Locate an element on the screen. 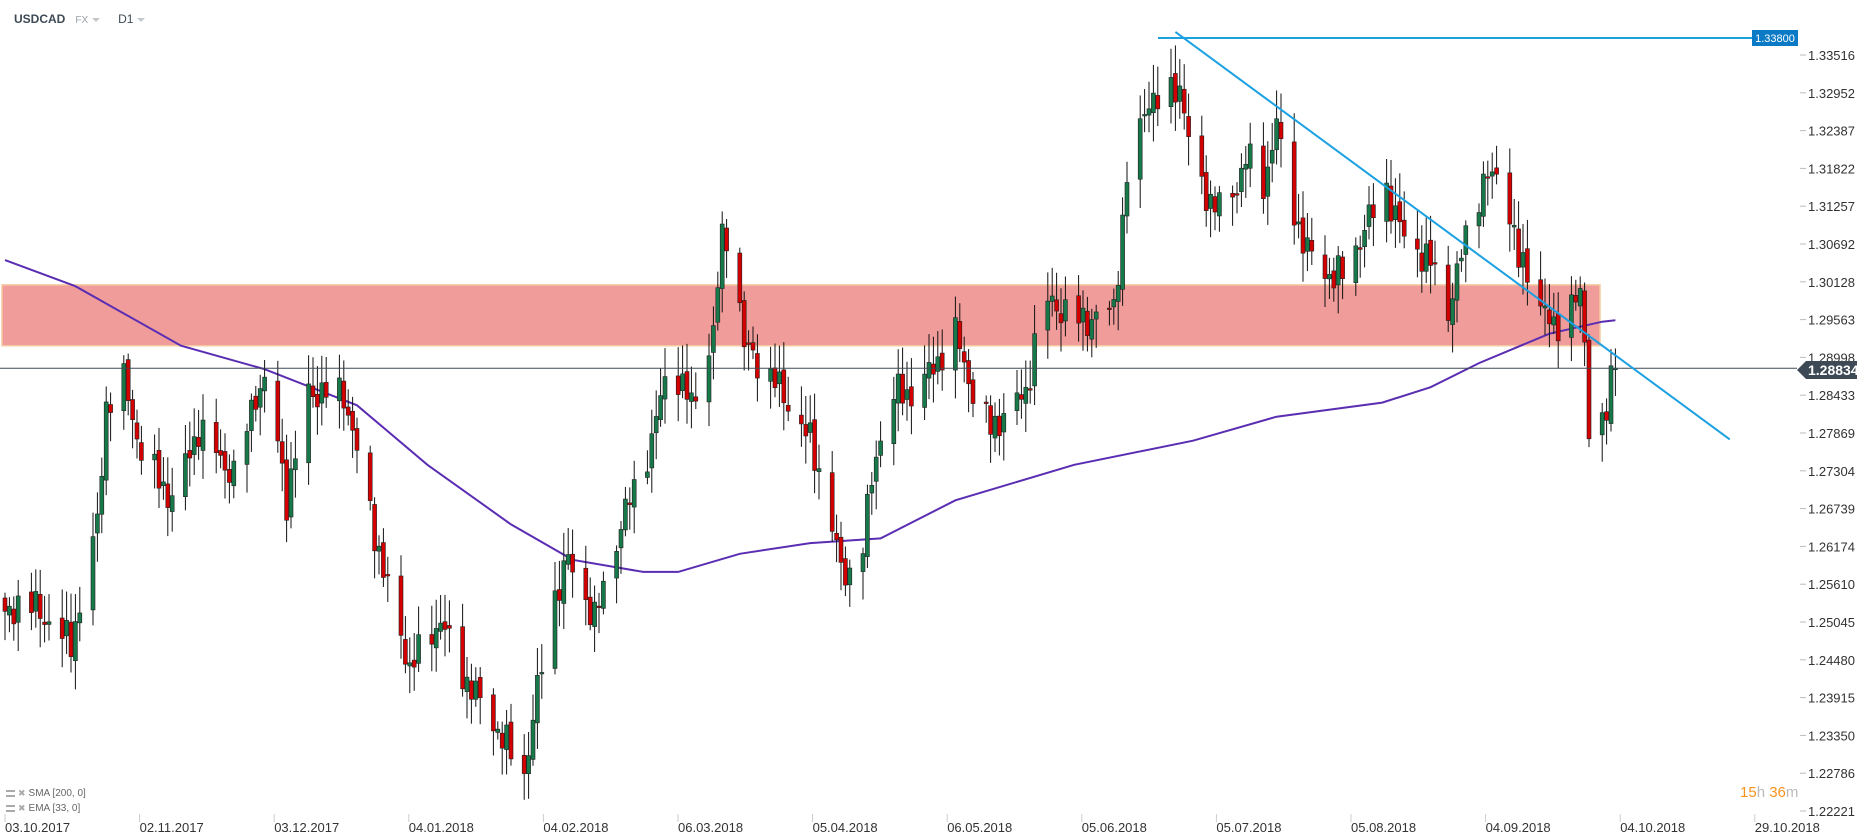  legend-item-ema: ✖ EMA [33, 0] is located at coordinates (46, 808).